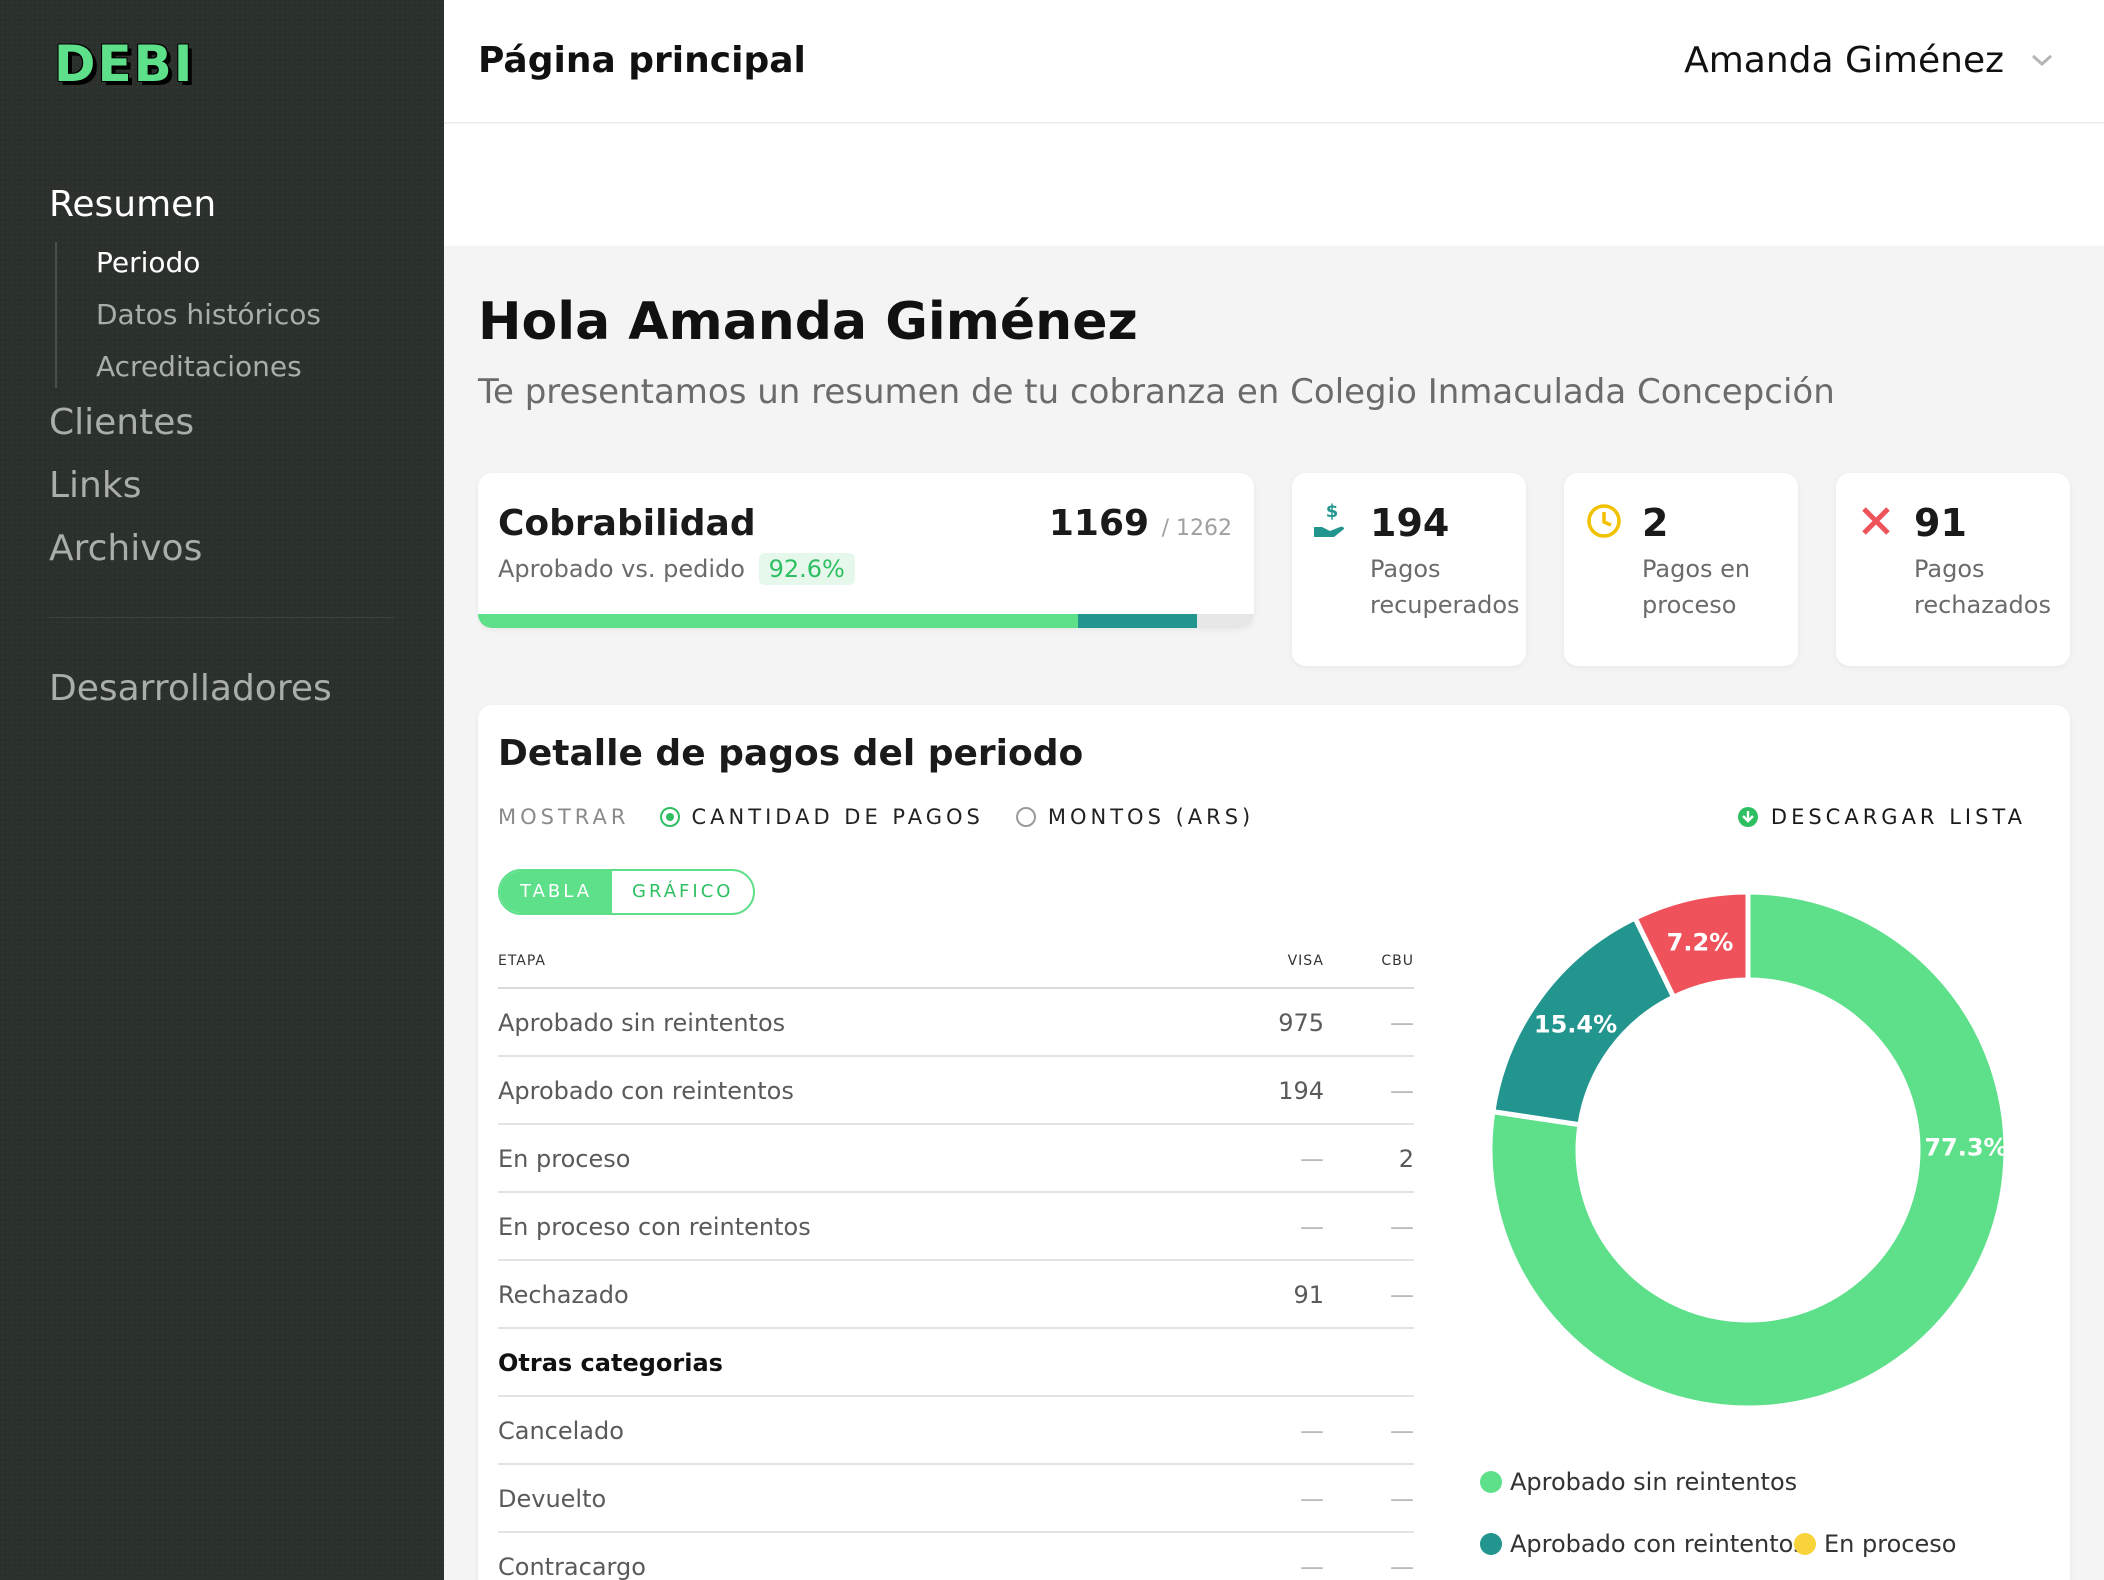  What do you see at coordinates (1445, 587) in the screenshot?
I see `stat-label-recuperados: Pagos recuperados` at bounding box center [1445, 587].